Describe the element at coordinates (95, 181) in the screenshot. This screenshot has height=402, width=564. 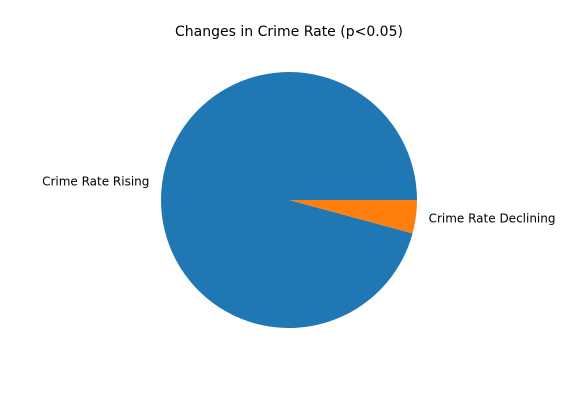
I see `pie-label-0: Crime Rate Rising` at that location.